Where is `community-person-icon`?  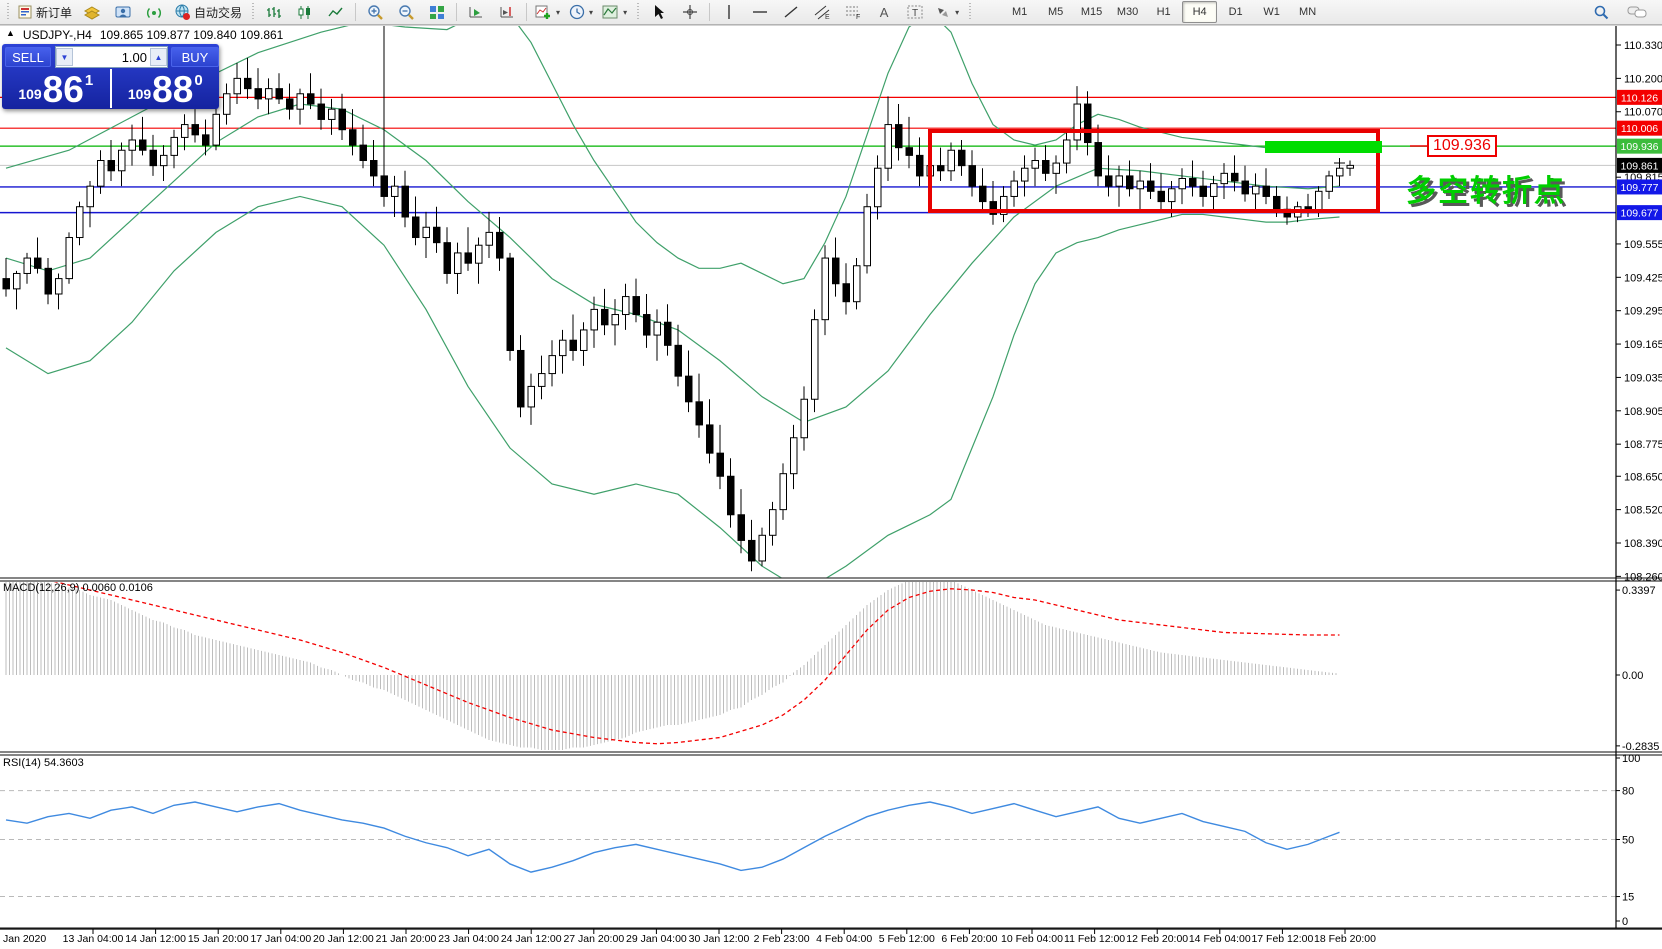 community-person-icon is located at coordinates (123, 12).